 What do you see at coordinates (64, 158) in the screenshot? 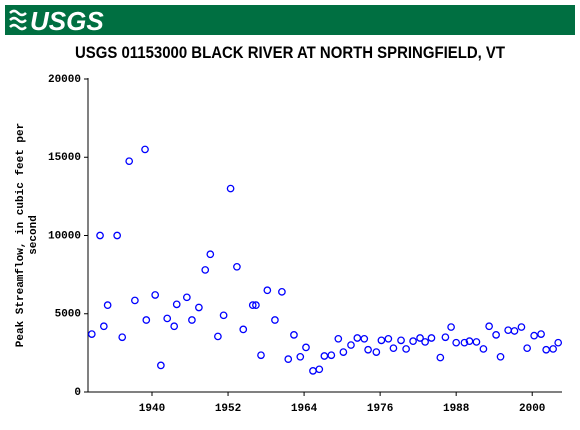
I see `y-tick-label: 15000` at bounding box center [64, 158].